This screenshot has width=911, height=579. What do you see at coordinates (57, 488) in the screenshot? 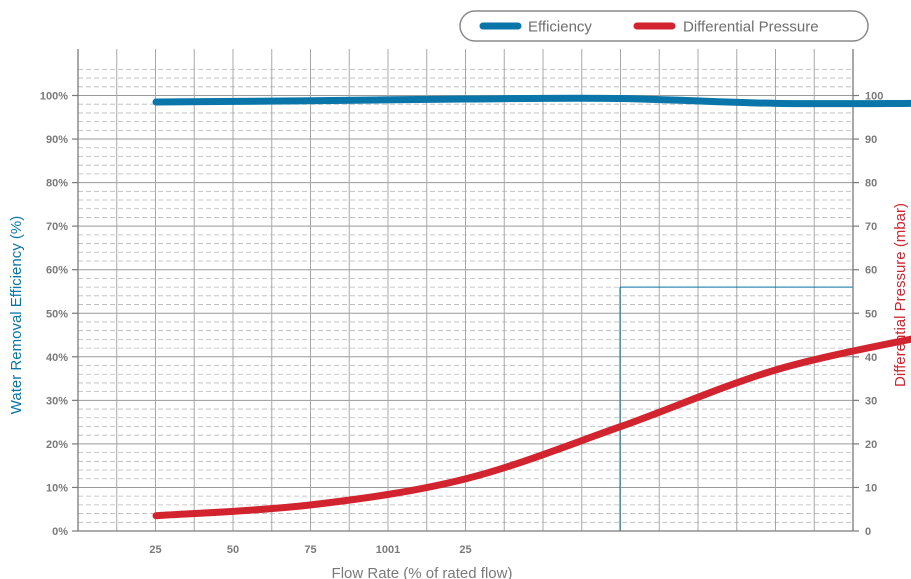
I see `y-left-tick-label: 10%` at bounding box center [57, 488].